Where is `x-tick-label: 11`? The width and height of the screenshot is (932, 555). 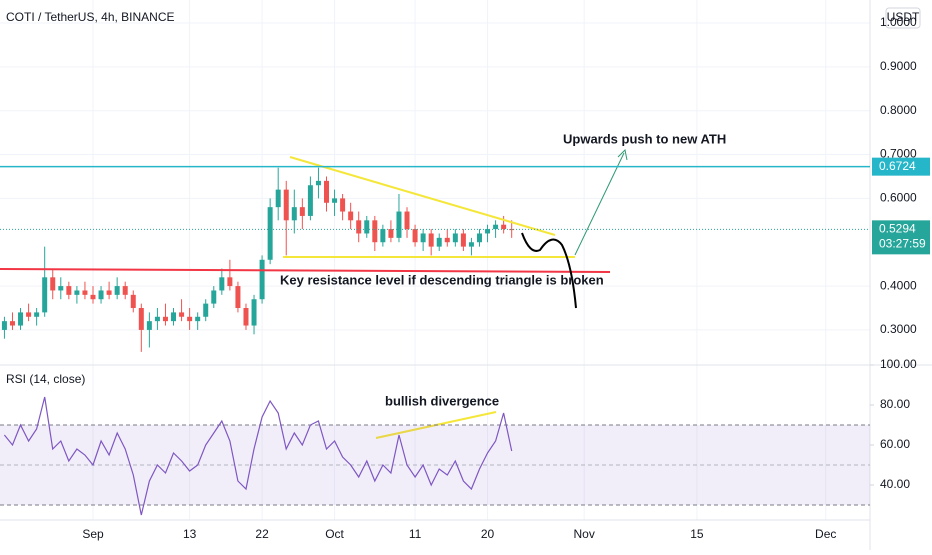
x-tick-label: 11 is located at coordinates (415, 534).